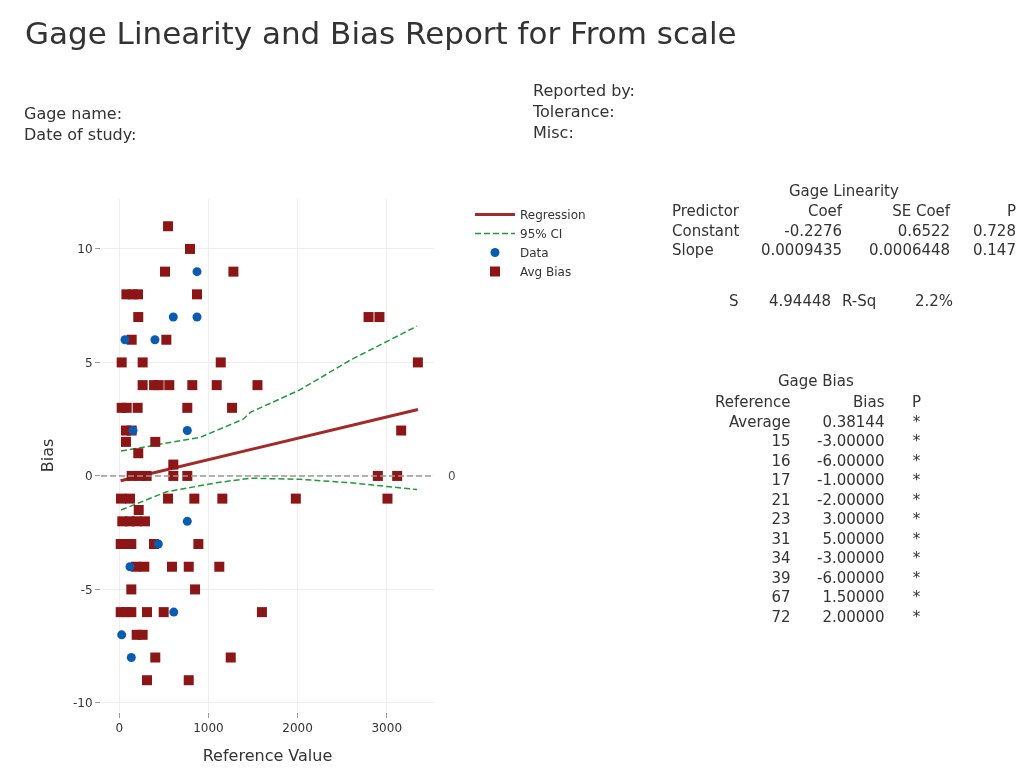 This screenshot has width=1034, height=782. What do you see at coordinates (546, 272) in the screenshot?
I see `legend-label: Avg Bias` at bounding box center [546, 272].